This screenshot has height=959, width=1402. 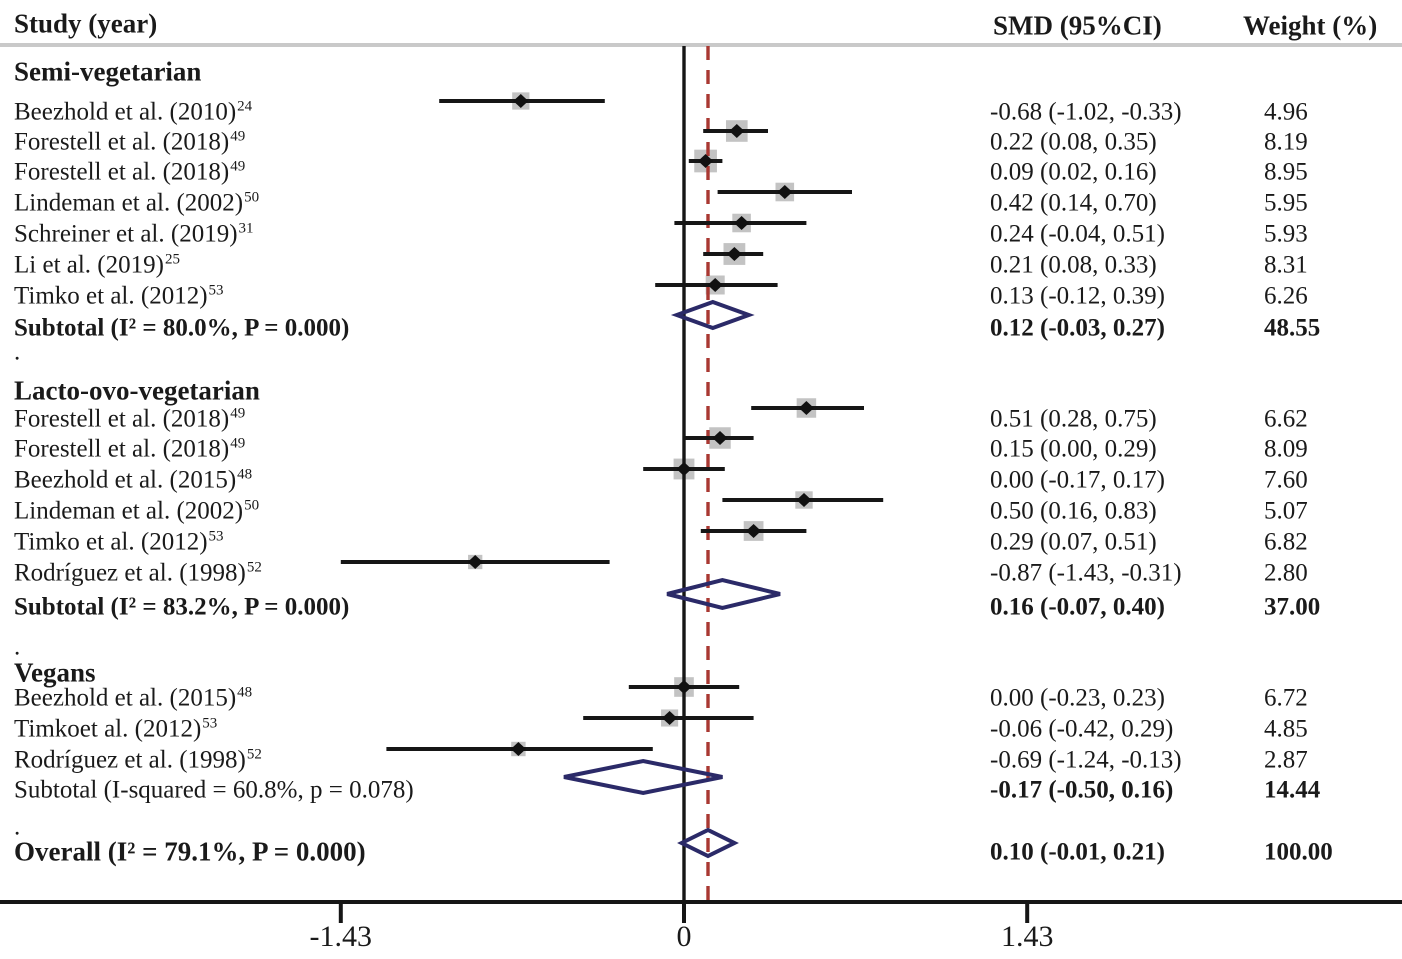 I want to click on smd-value: 0.24 (-0.04, 0.51), so click(x=1077, y=234).